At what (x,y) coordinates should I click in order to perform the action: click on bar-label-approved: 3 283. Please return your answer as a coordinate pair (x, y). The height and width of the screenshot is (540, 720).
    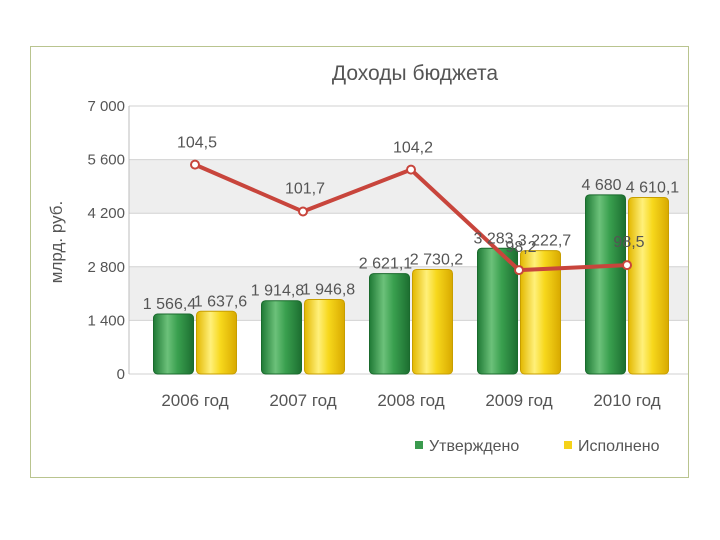
    Looking at the image, I should click on (493, 238).